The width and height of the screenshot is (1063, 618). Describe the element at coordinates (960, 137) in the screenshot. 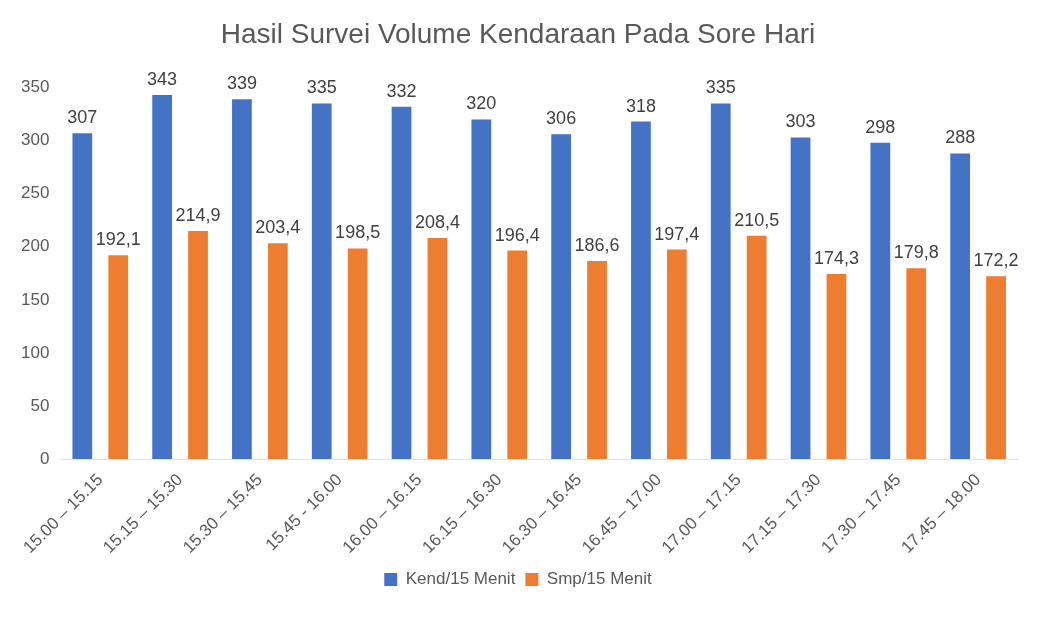

I see `data-label: 288` at that location.